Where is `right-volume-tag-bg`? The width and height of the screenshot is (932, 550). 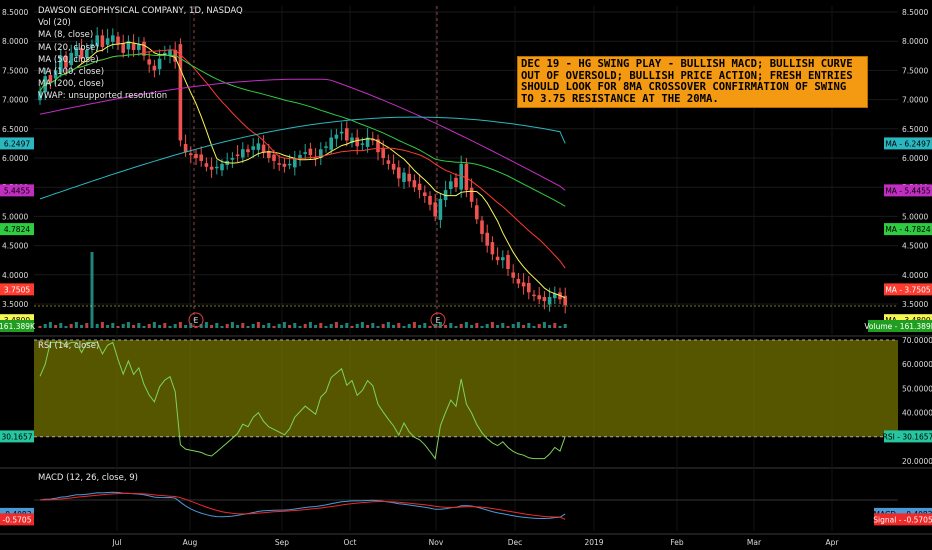
right-volume-tag-bg is located at coordinates (900, 326).